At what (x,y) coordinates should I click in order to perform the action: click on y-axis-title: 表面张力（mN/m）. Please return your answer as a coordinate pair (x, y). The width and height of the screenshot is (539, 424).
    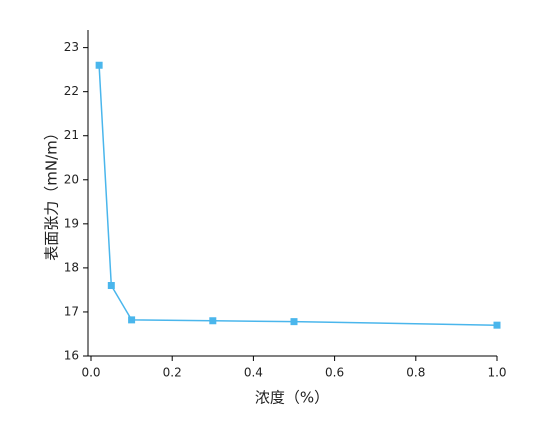
    Looking at the image, I should click on (52, 193).